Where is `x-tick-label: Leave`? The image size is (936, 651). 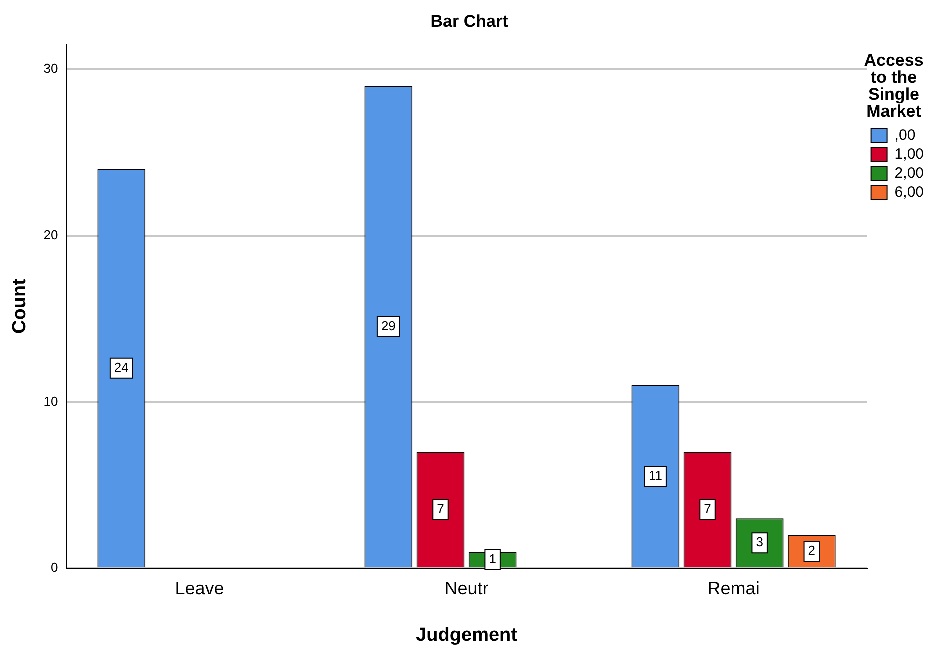 x-tick-label: Leave is located at coordinates (199, 588).